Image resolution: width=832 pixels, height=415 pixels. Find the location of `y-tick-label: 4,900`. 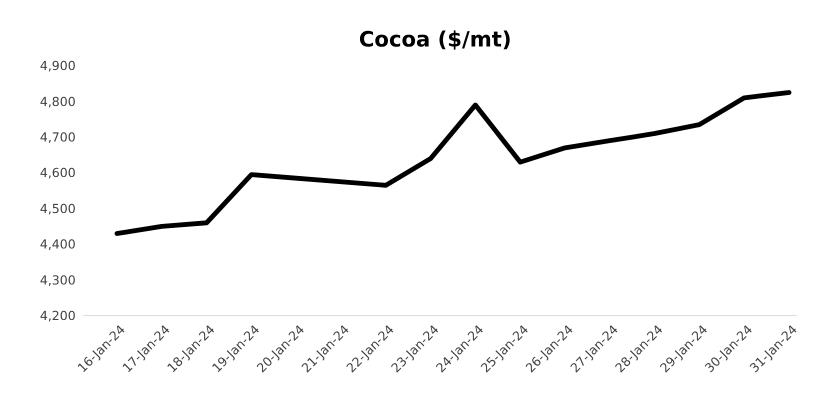

y-tick-label: 4,900 is located at coordinates (58, 66).